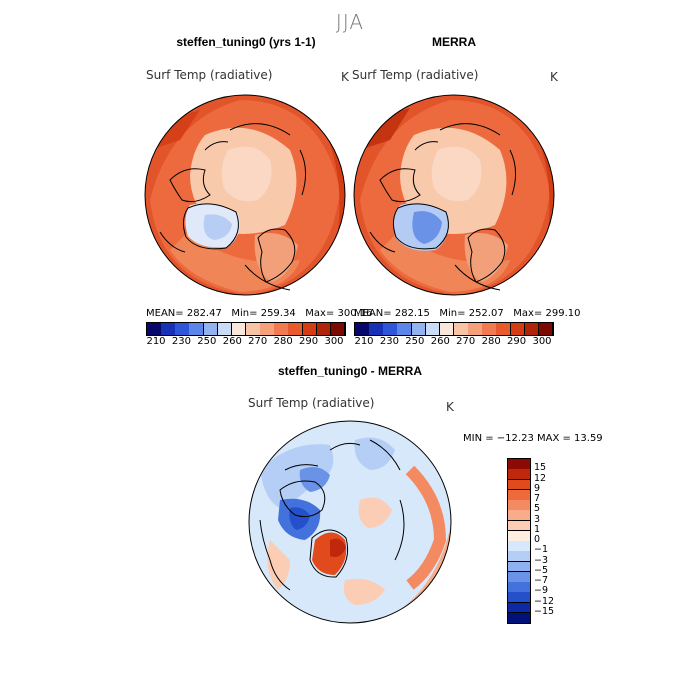 The width and height of the screenshot is (700, 700). I want to click on season-title: JJA, so click(350, 22).